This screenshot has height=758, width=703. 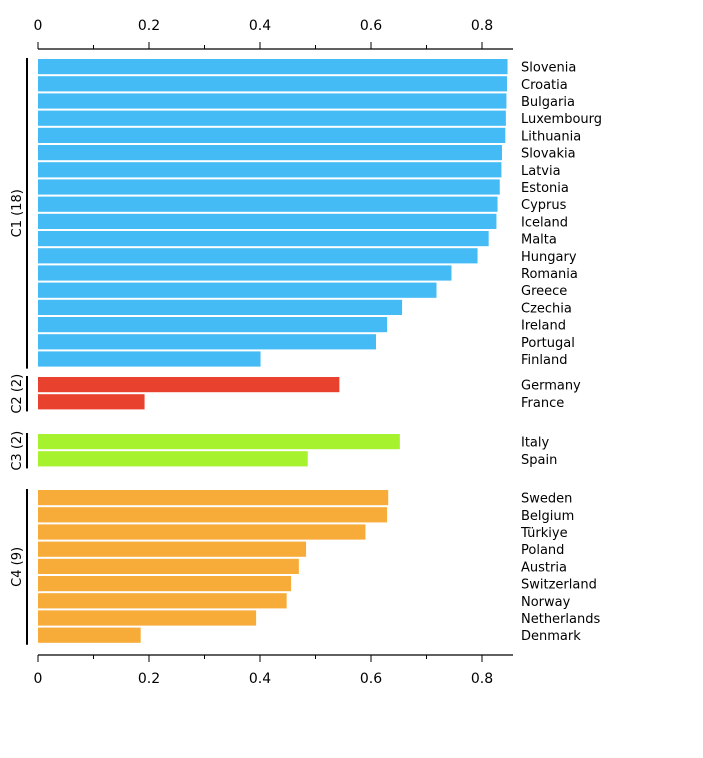 What do you see at coordinates (548, 102) in the screenshot?
I see `country-label: Bulgaria` at bounding box center [548, 102].